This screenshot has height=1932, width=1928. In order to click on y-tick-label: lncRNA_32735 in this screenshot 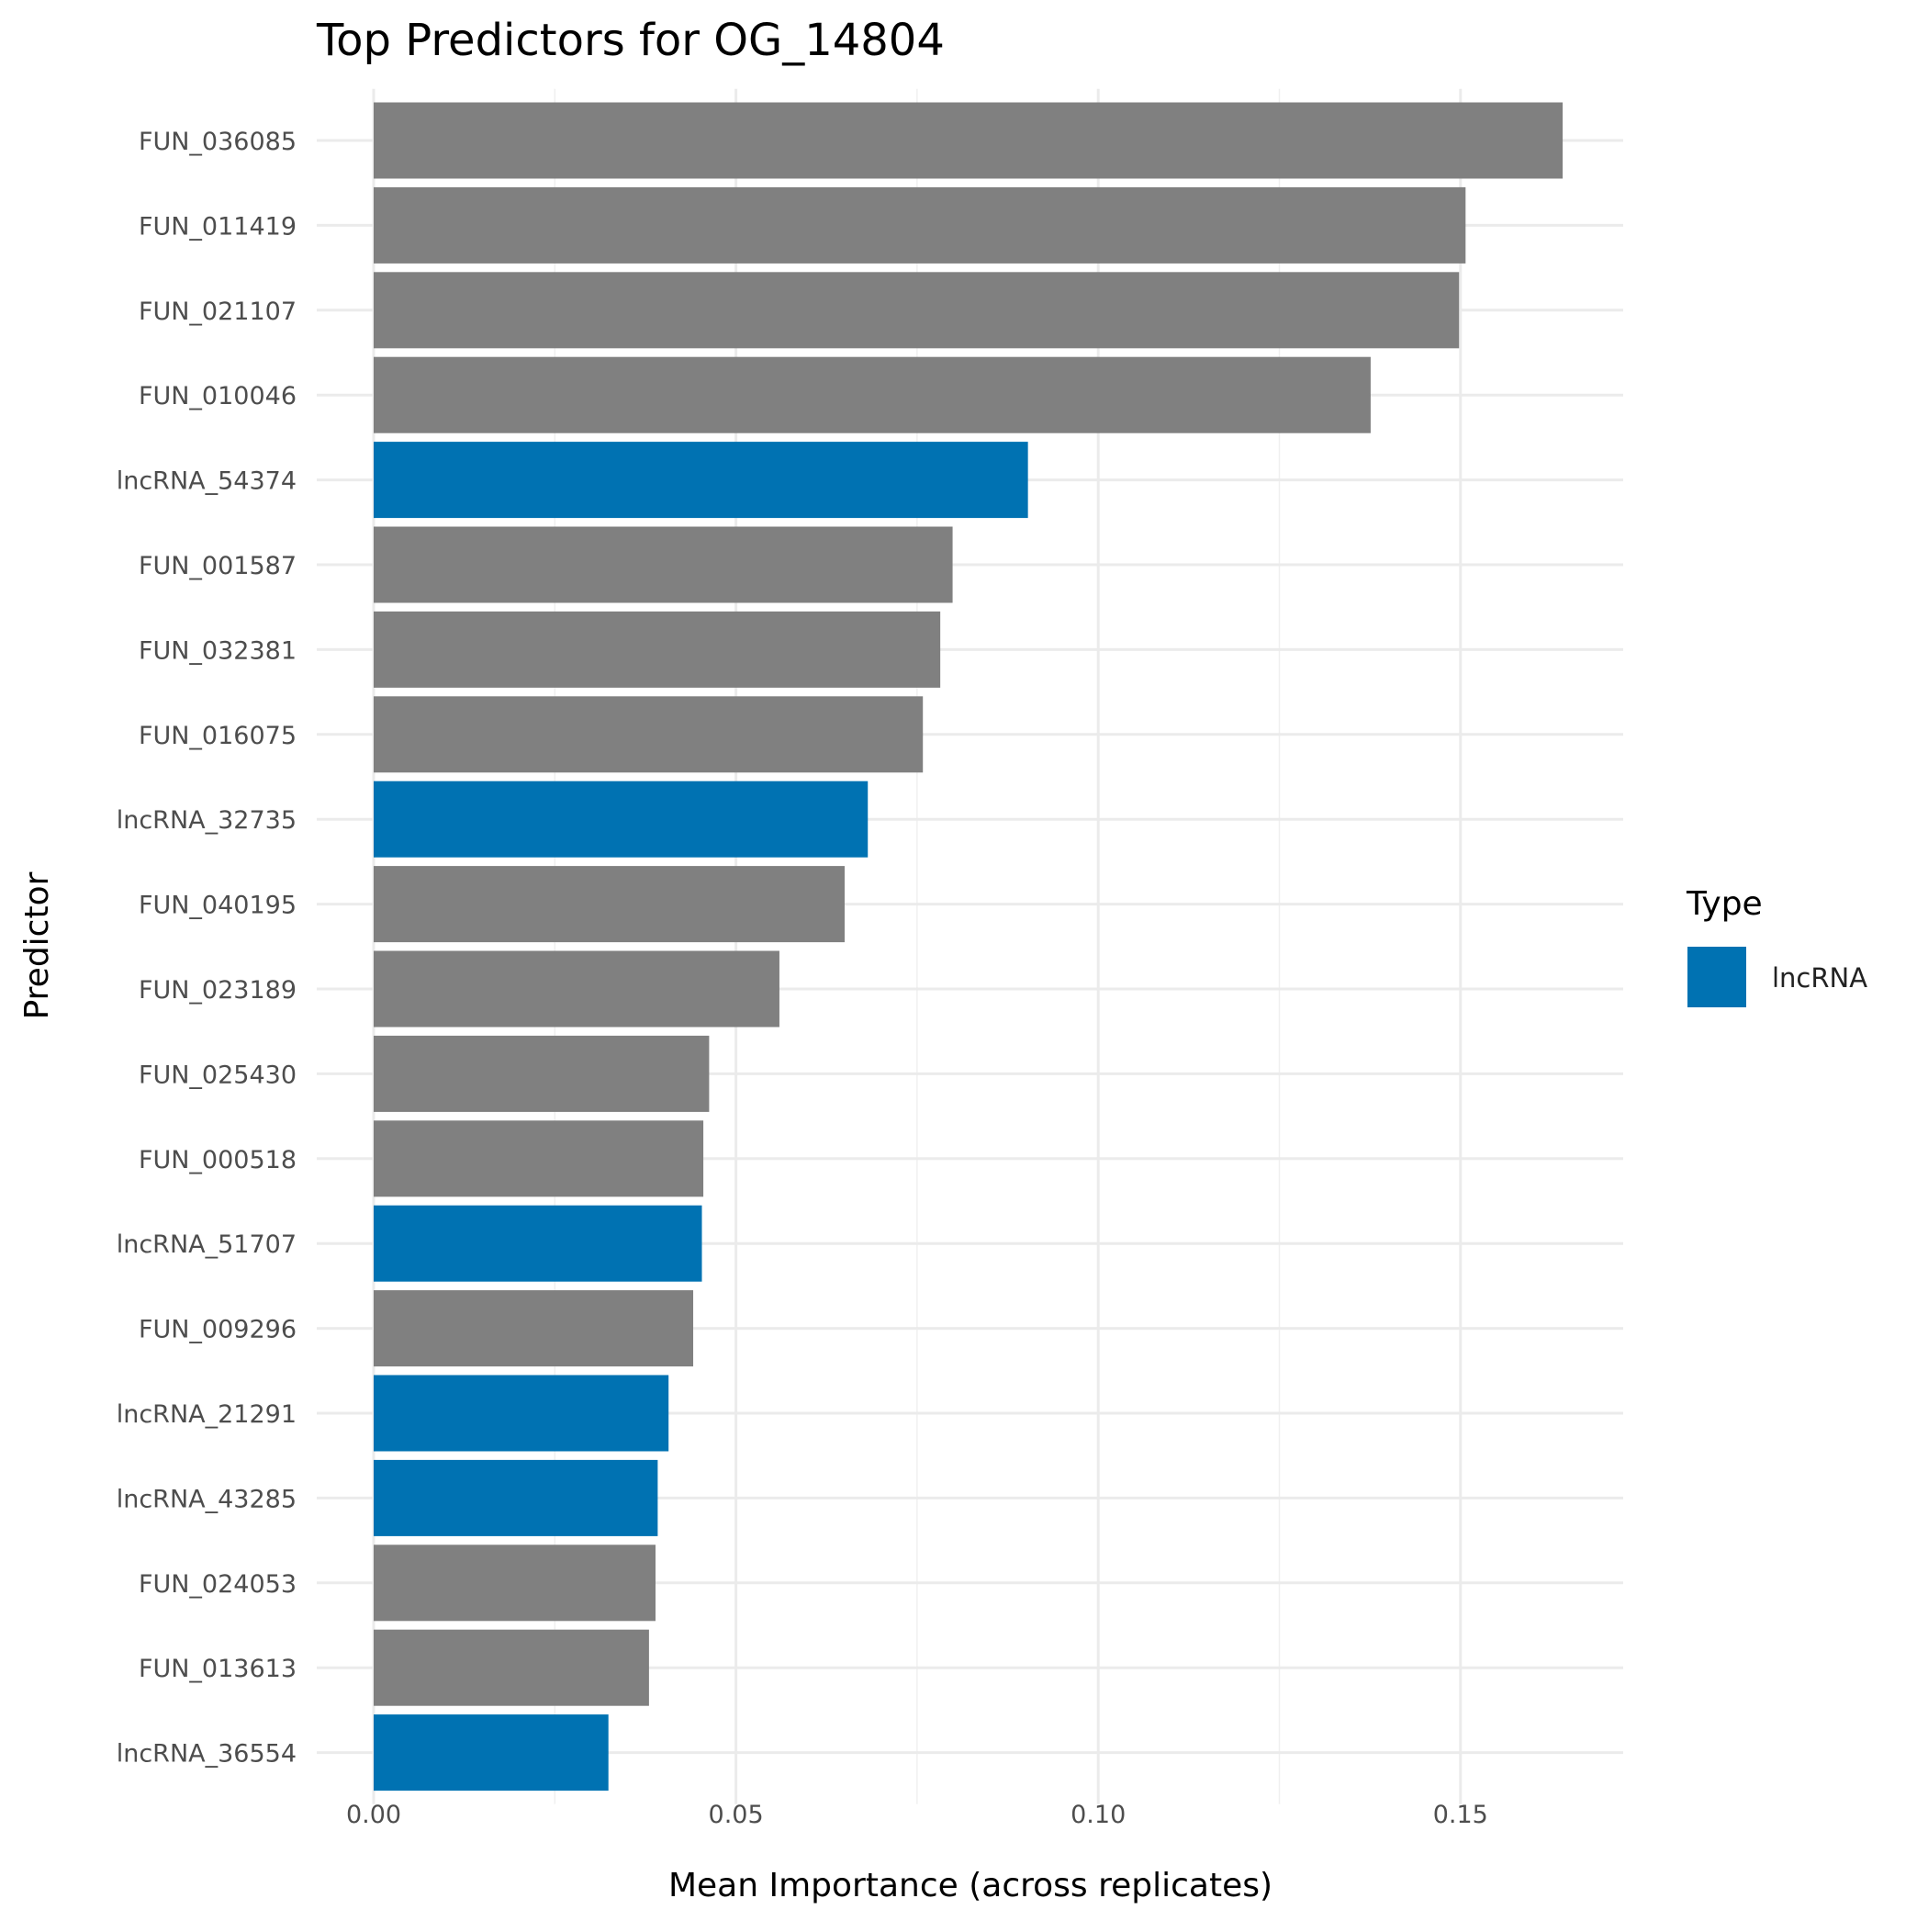, I will do `click(207, 820)`.